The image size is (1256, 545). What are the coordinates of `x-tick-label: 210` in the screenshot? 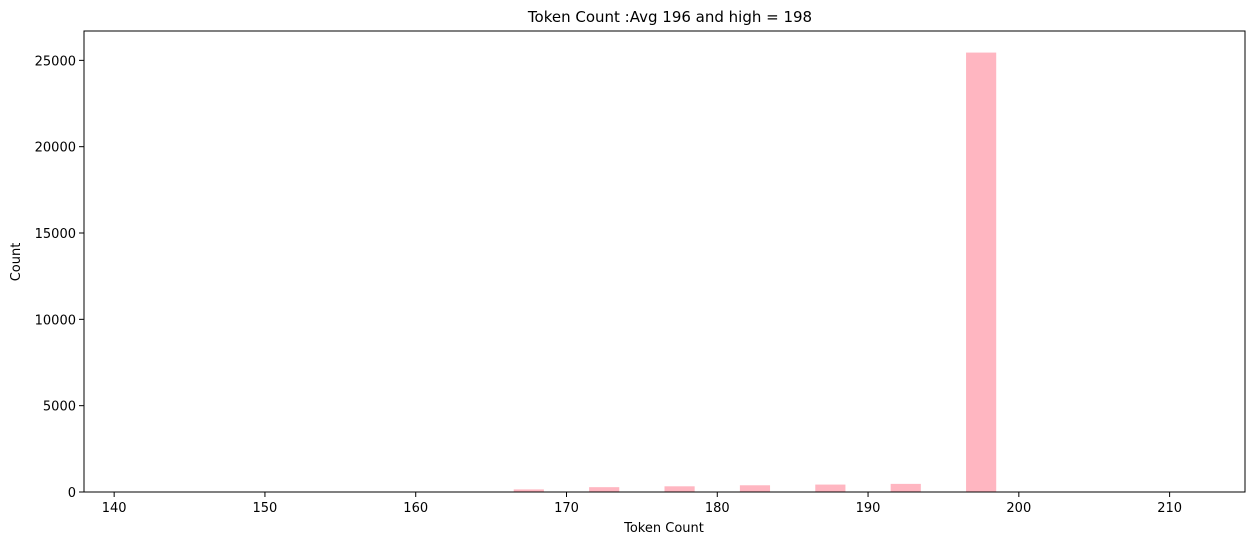 It's located at (1169, 508).